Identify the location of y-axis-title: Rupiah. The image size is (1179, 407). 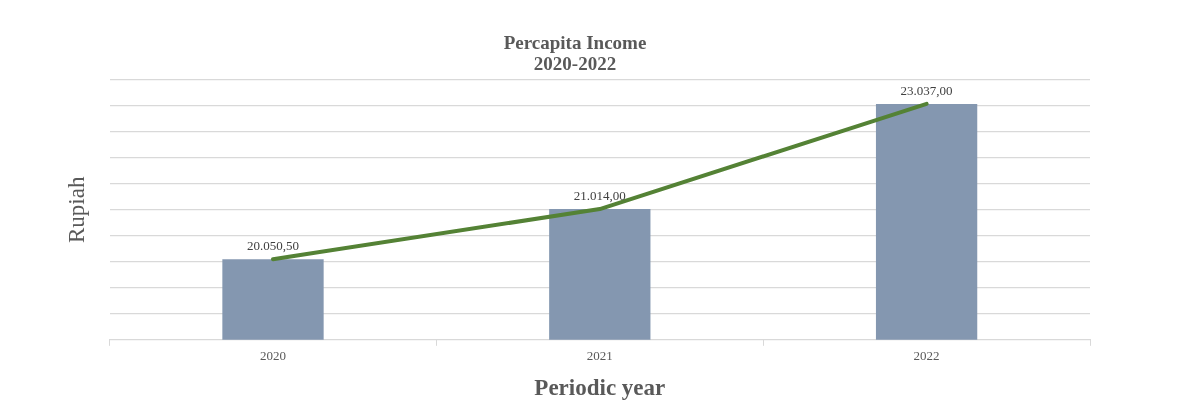
(76, 210).